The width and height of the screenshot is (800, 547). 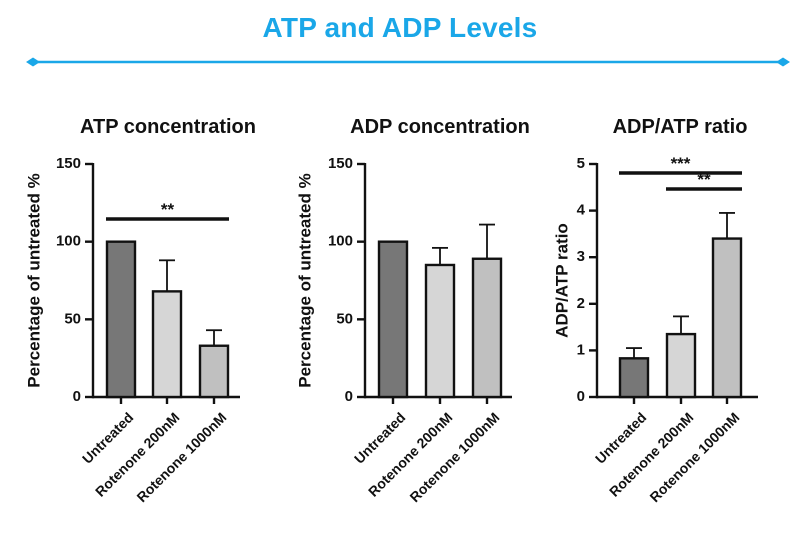 I want to click on y-tick-label: 3, so click(x=581, y=256).